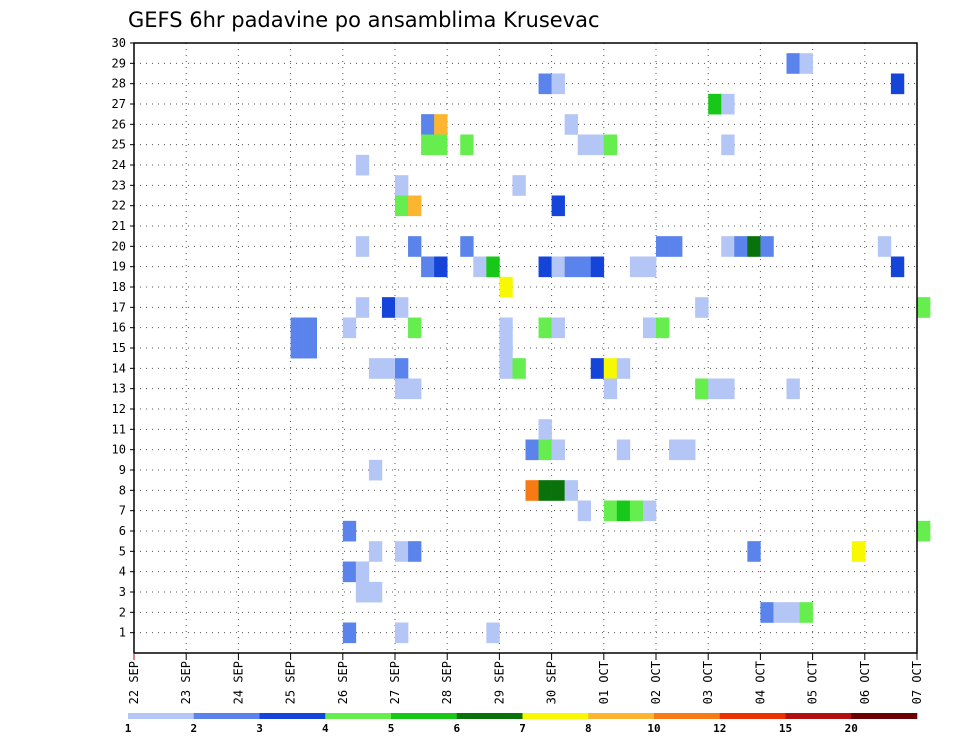  What do you see at coordinates (119, 43) in the screenshot?
I see `y-tick-label: 30` at bounding box center [119, 43].